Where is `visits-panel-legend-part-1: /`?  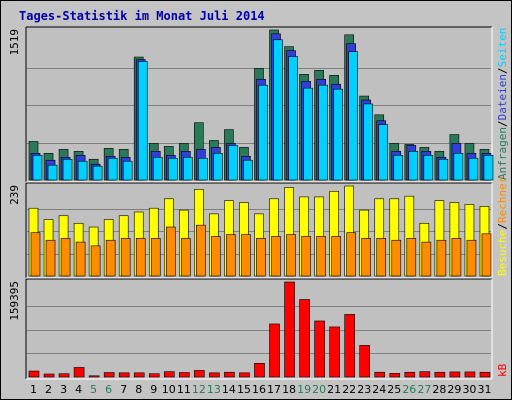 visits-panel-legend-part-1: / is located at coordinates (502, 226).